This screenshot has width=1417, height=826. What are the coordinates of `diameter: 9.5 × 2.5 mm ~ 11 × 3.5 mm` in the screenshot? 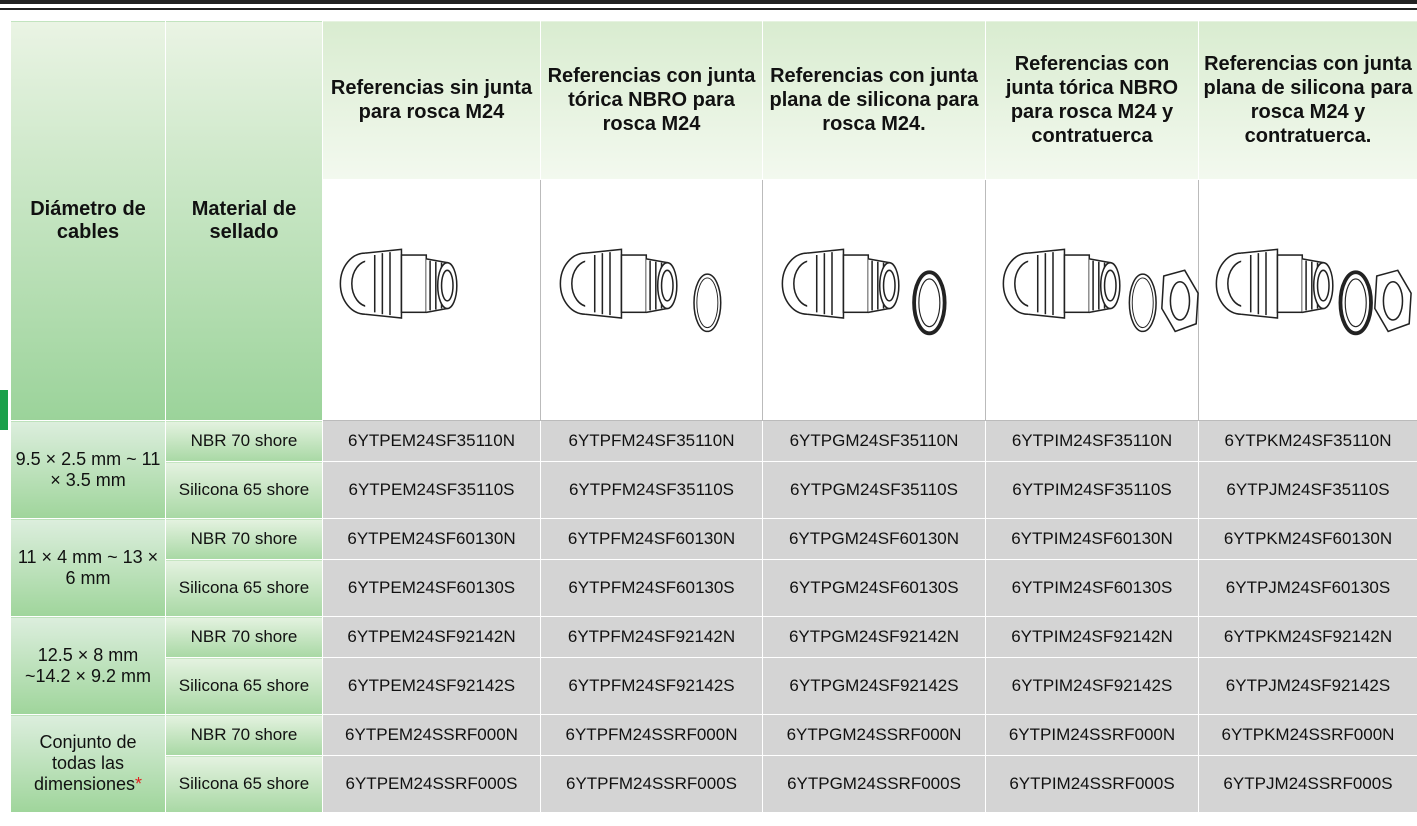 It's located at (88, 469).